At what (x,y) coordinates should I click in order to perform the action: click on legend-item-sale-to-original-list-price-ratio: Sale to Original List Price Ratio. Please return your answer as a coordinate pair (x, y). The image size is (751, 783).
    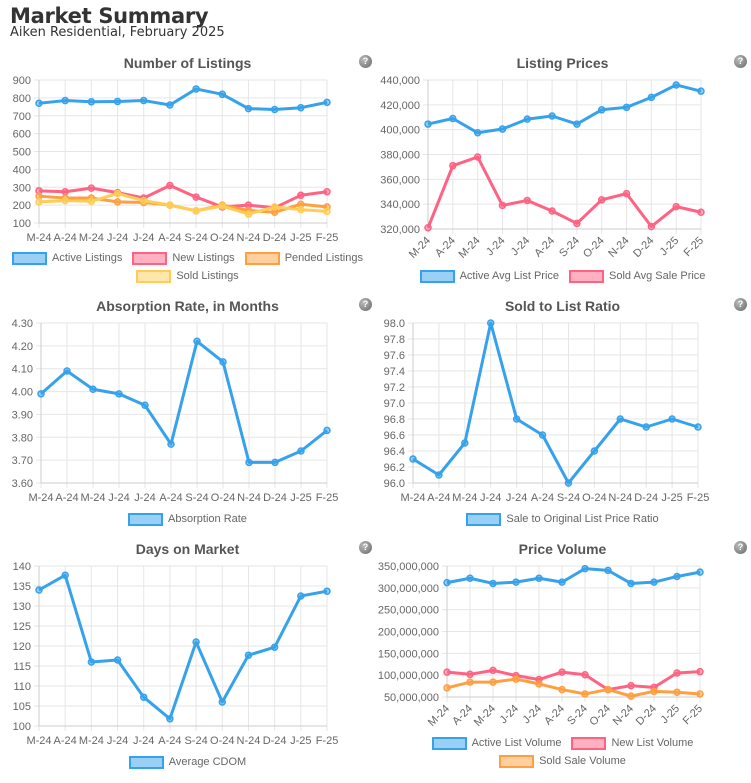
    Looking at the image, I should click on (562, 519).